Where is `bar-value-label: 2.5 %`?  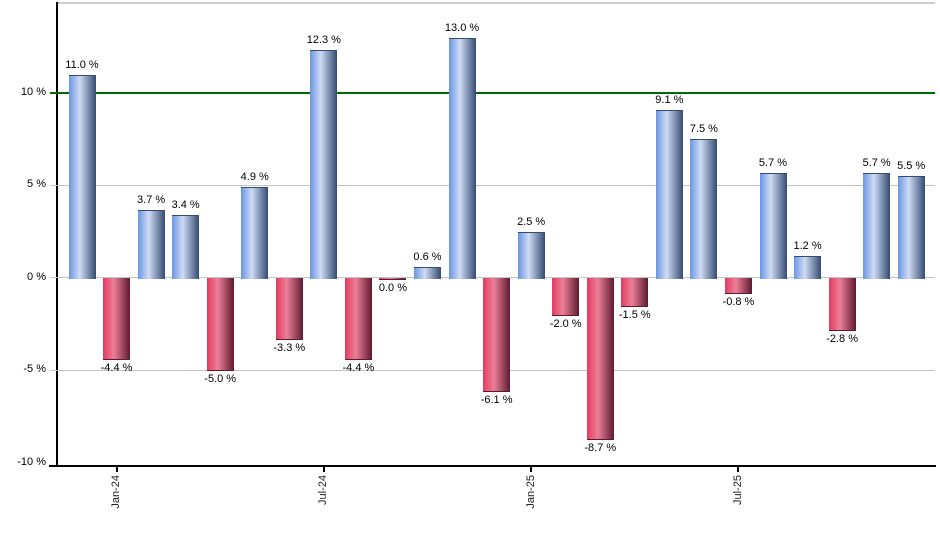 bar-value-label: 2.5 % is located at coordinates (531, 221).